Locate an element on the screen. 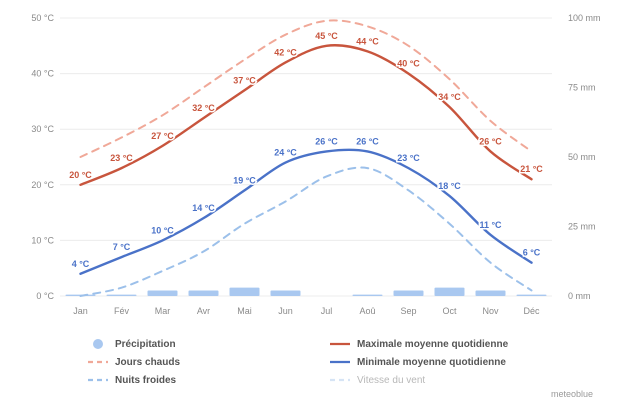  y-left-tick-label: 50 °C is located at coordinates (42, 18).